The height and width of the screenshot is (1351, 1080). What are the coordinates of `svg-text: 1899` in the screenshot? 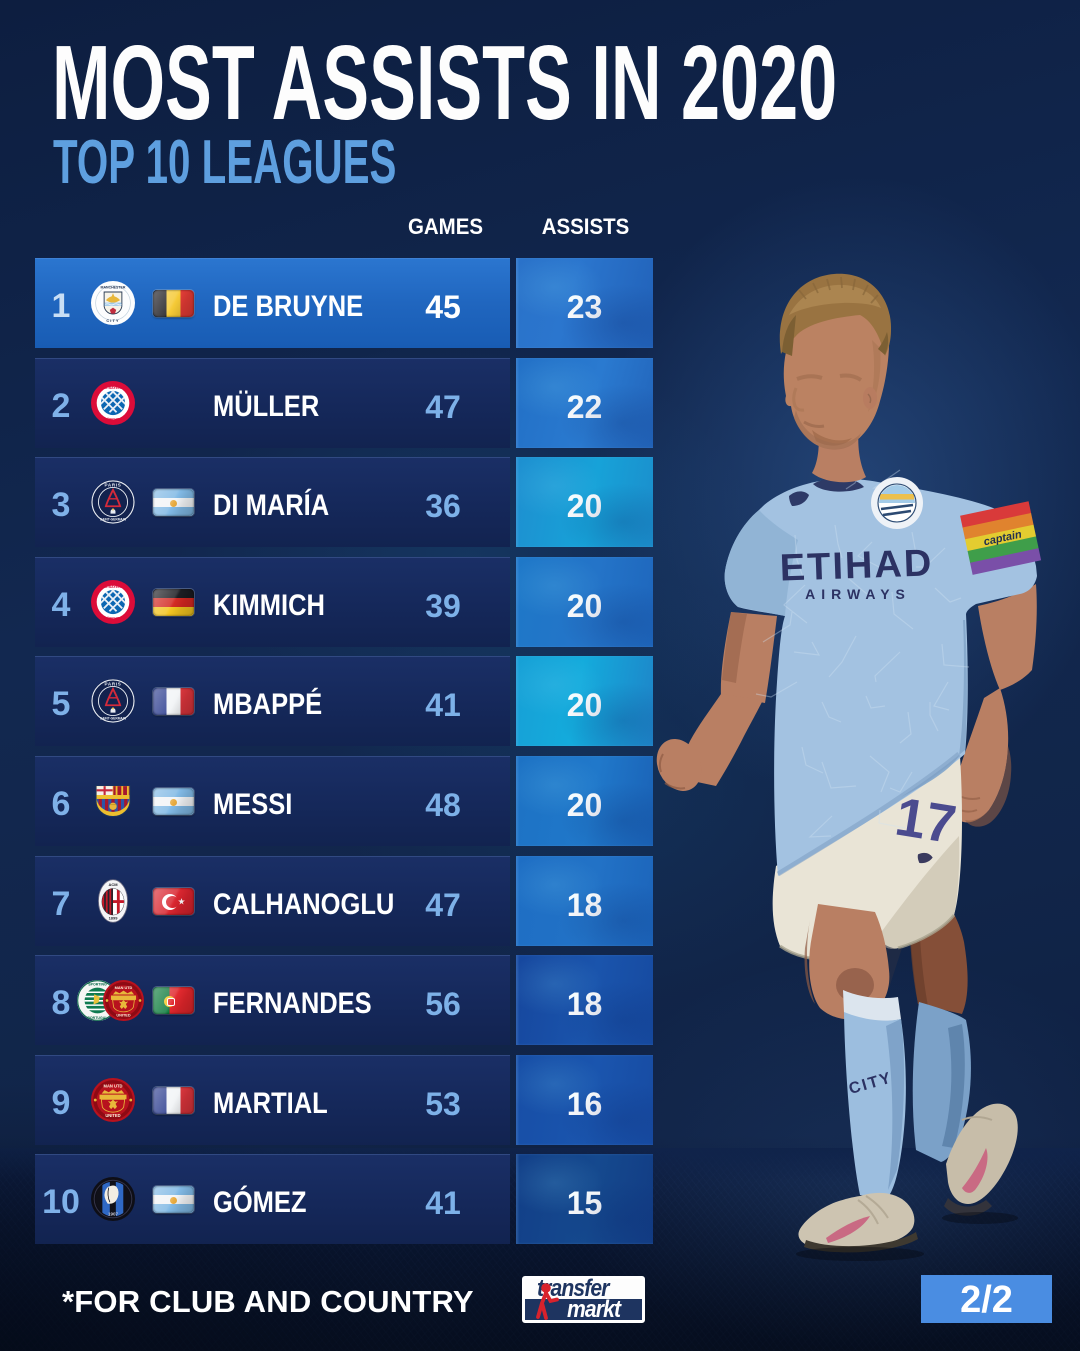 It's located at (114, 917).